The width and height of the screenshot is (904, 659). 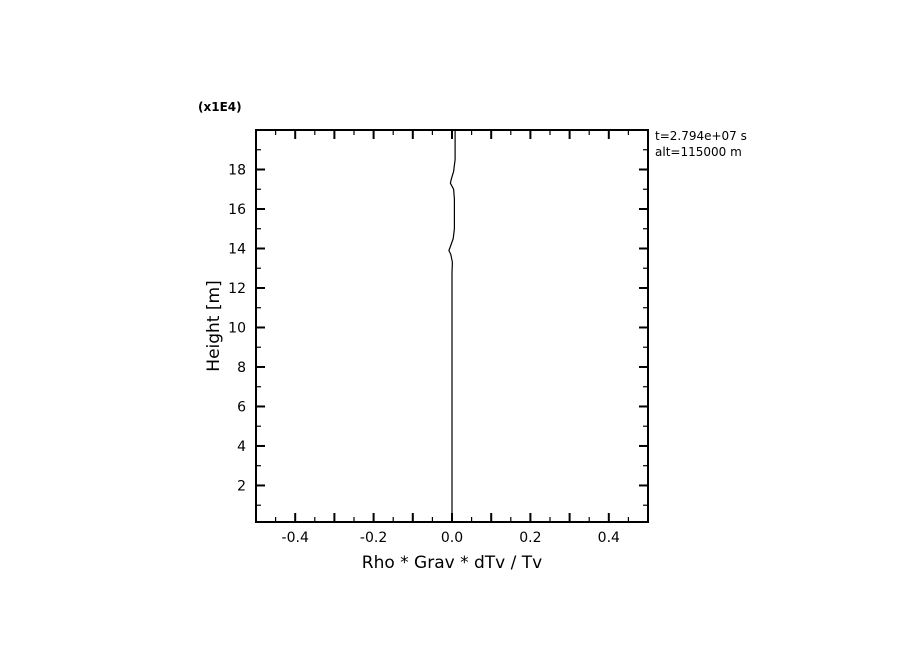 I want to click on y-multiplier-label: (x1E4), so click(x=220, y=107).